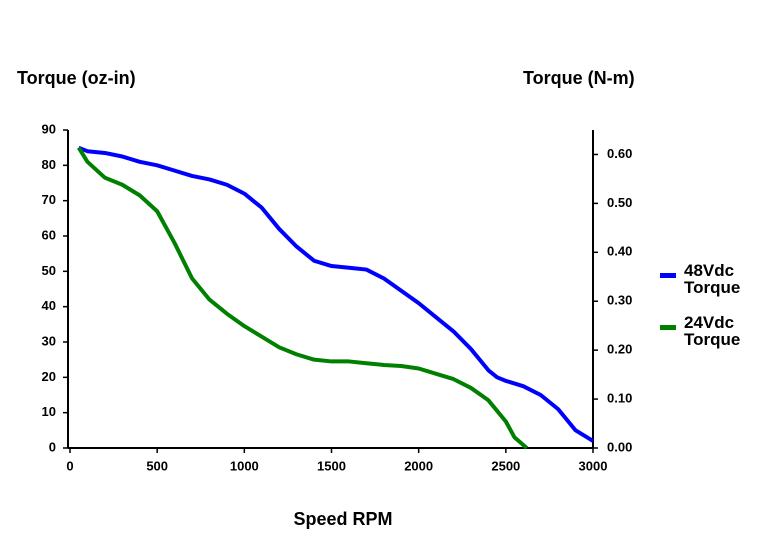 The height and width of the screenshot is (554, 765). I want to click on y-tick-label: 40, so click(49, 305).